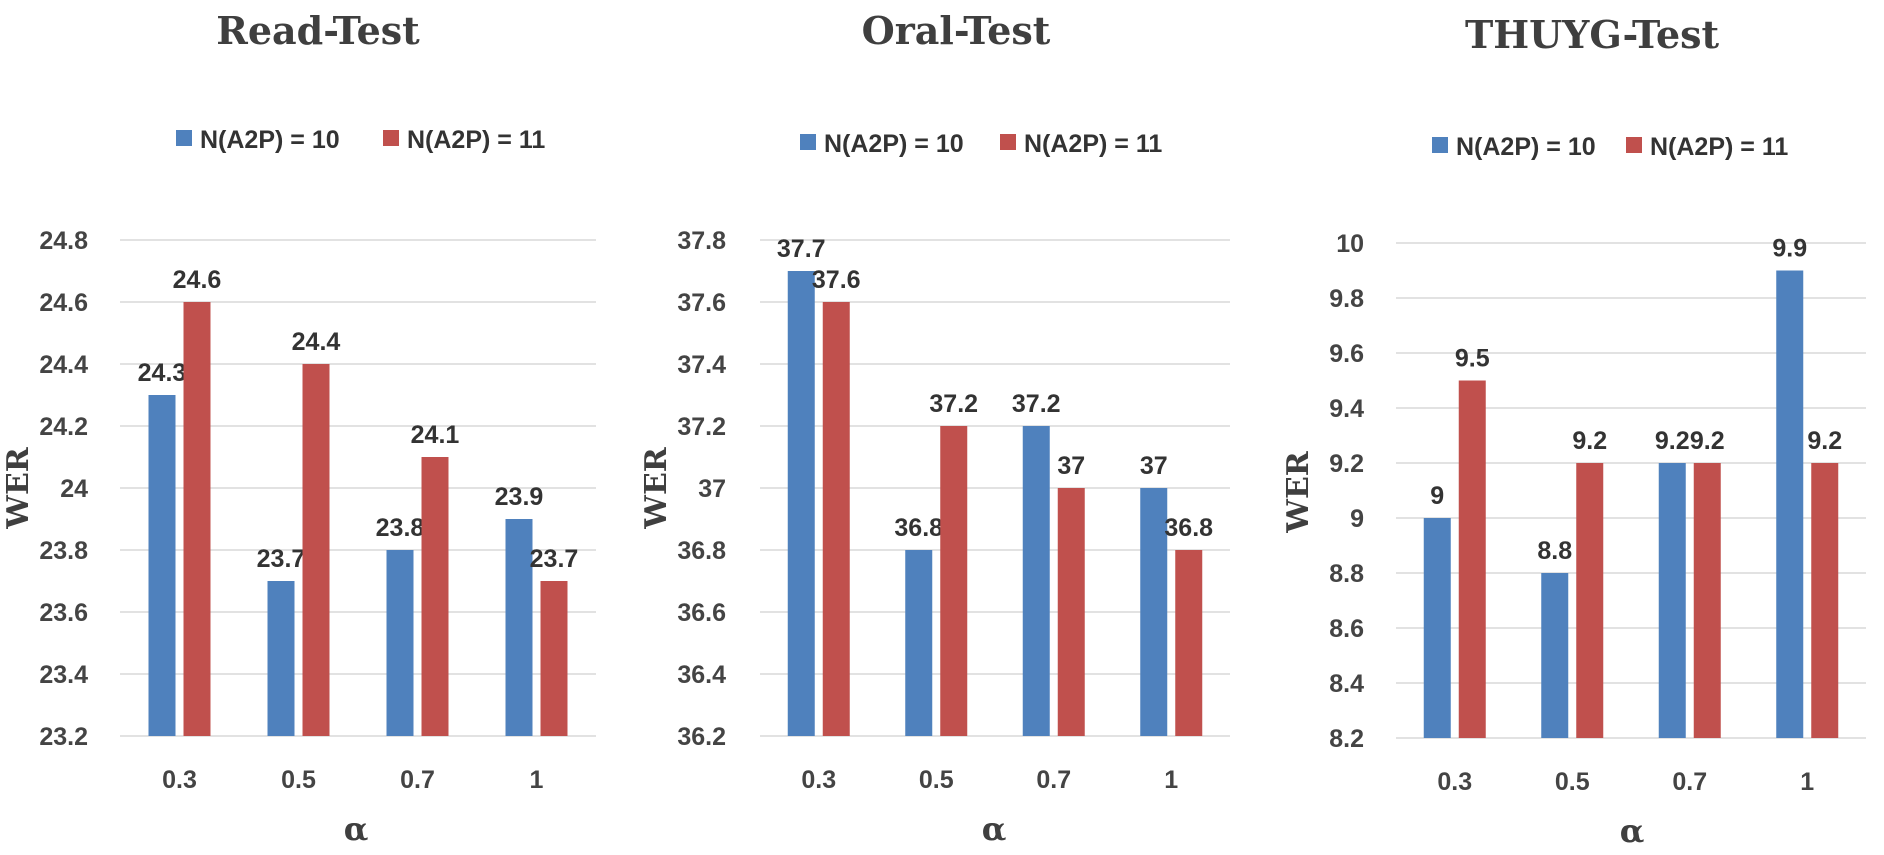 This screenshot has height=855, width=1884. I want to click on data-label: 9, so click(1437, 496).